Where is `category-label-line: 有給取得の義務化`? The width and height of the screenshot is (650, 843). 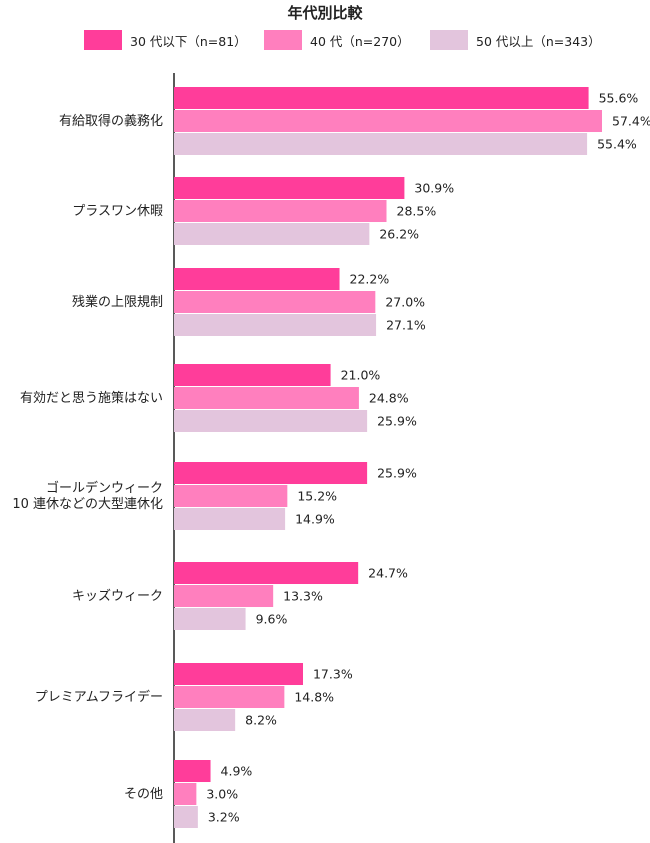
category-label-line: 有給取得の義務化 is located at coordinates (111, 121).